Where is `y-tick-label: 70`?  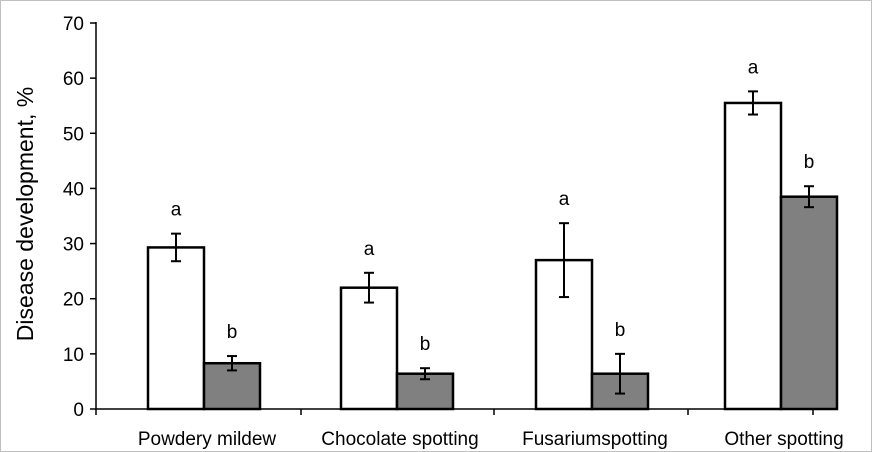
y-tick-label: 70 is located at coordinates (73, 24).